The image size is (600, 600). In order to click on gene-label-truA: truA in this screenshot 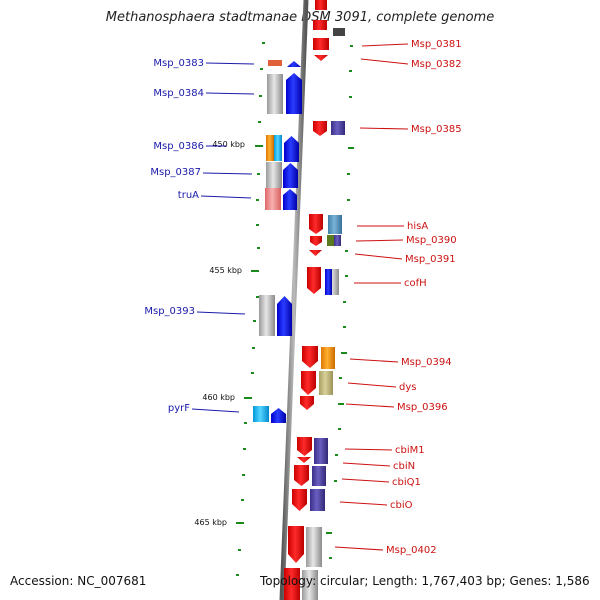, I will do `click(215, 195)`.